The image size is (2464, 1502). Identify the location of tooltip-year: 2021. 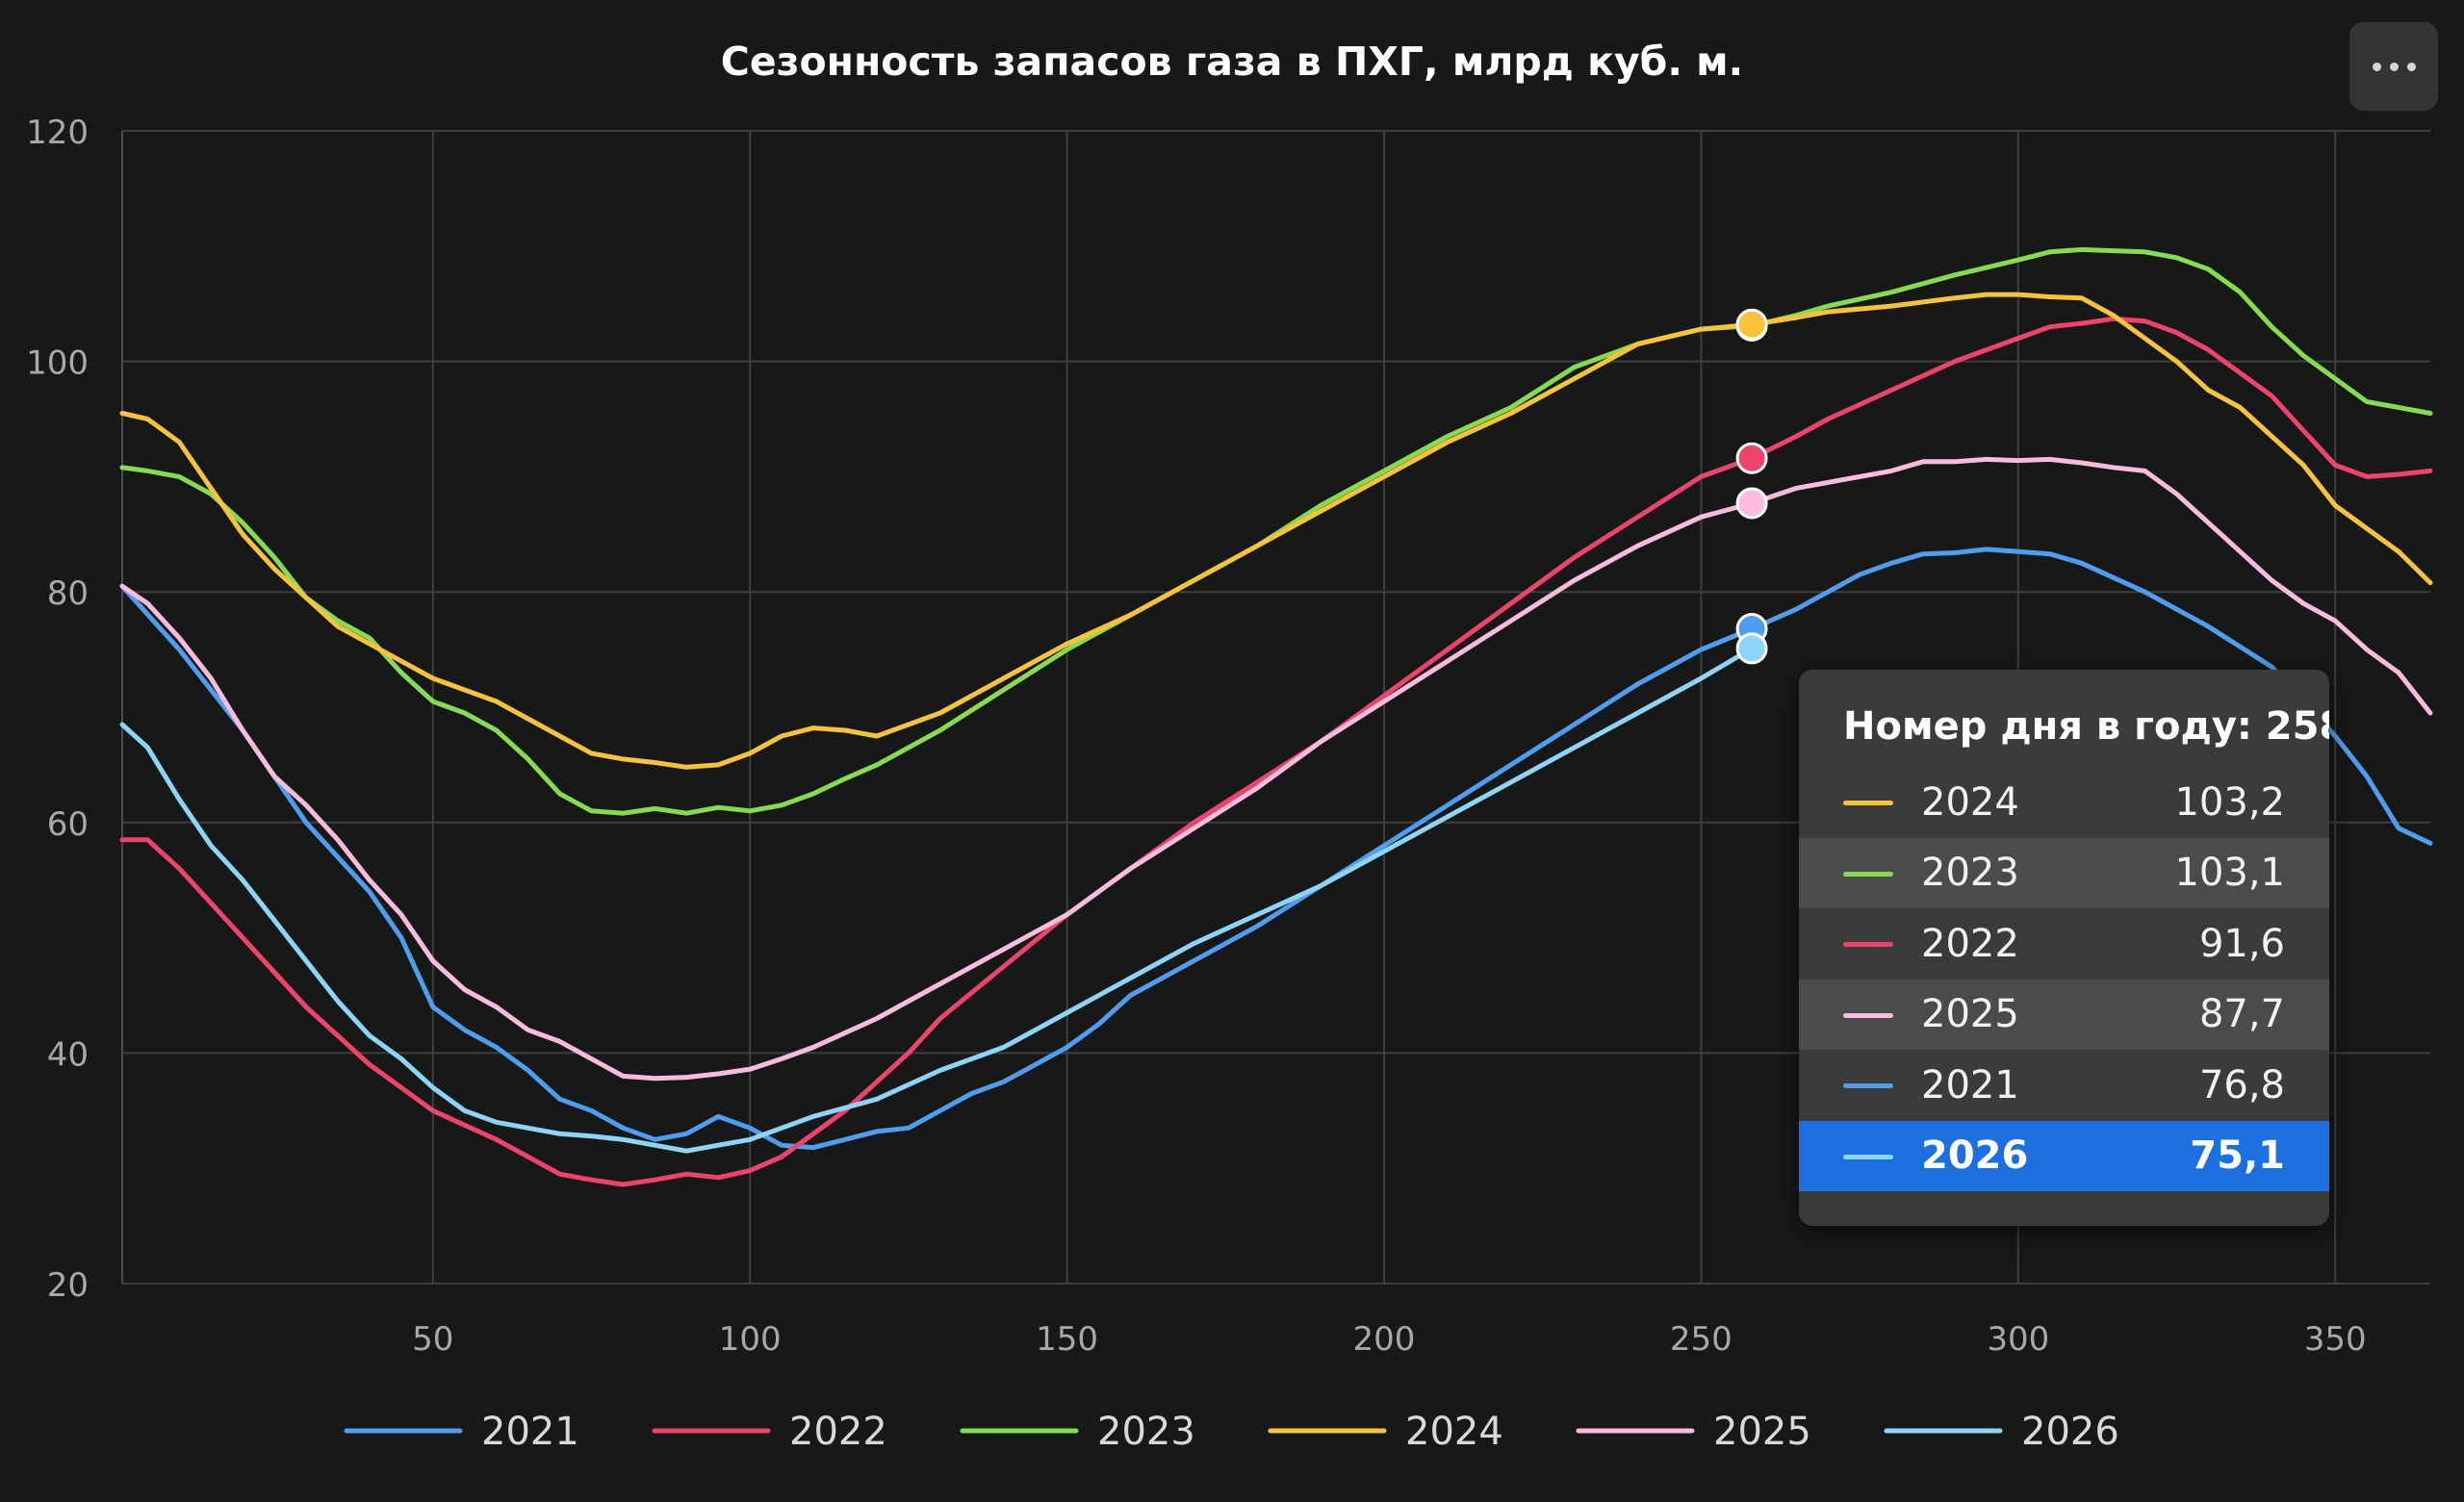
(1970, 1084).